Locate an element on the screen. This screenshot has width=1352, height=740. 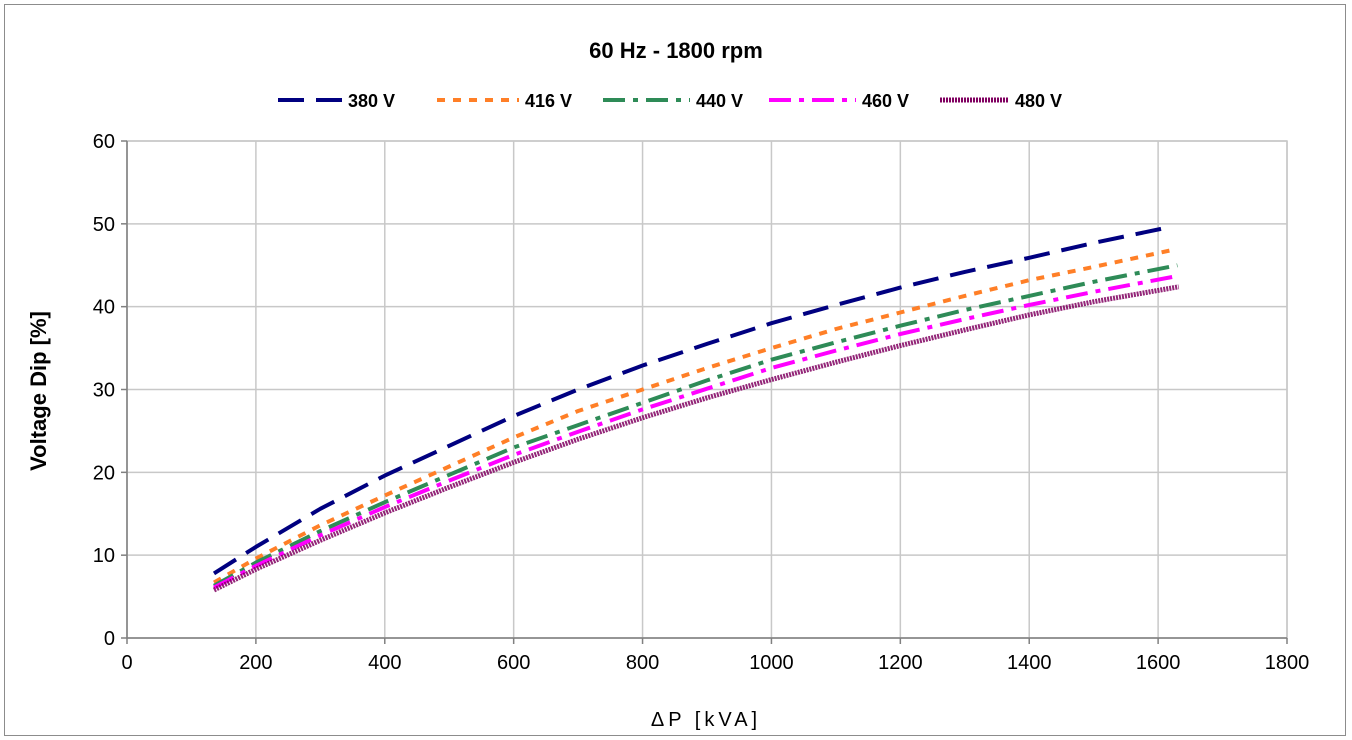
x-tick-label: 800 is located at coordinates (642, 663).